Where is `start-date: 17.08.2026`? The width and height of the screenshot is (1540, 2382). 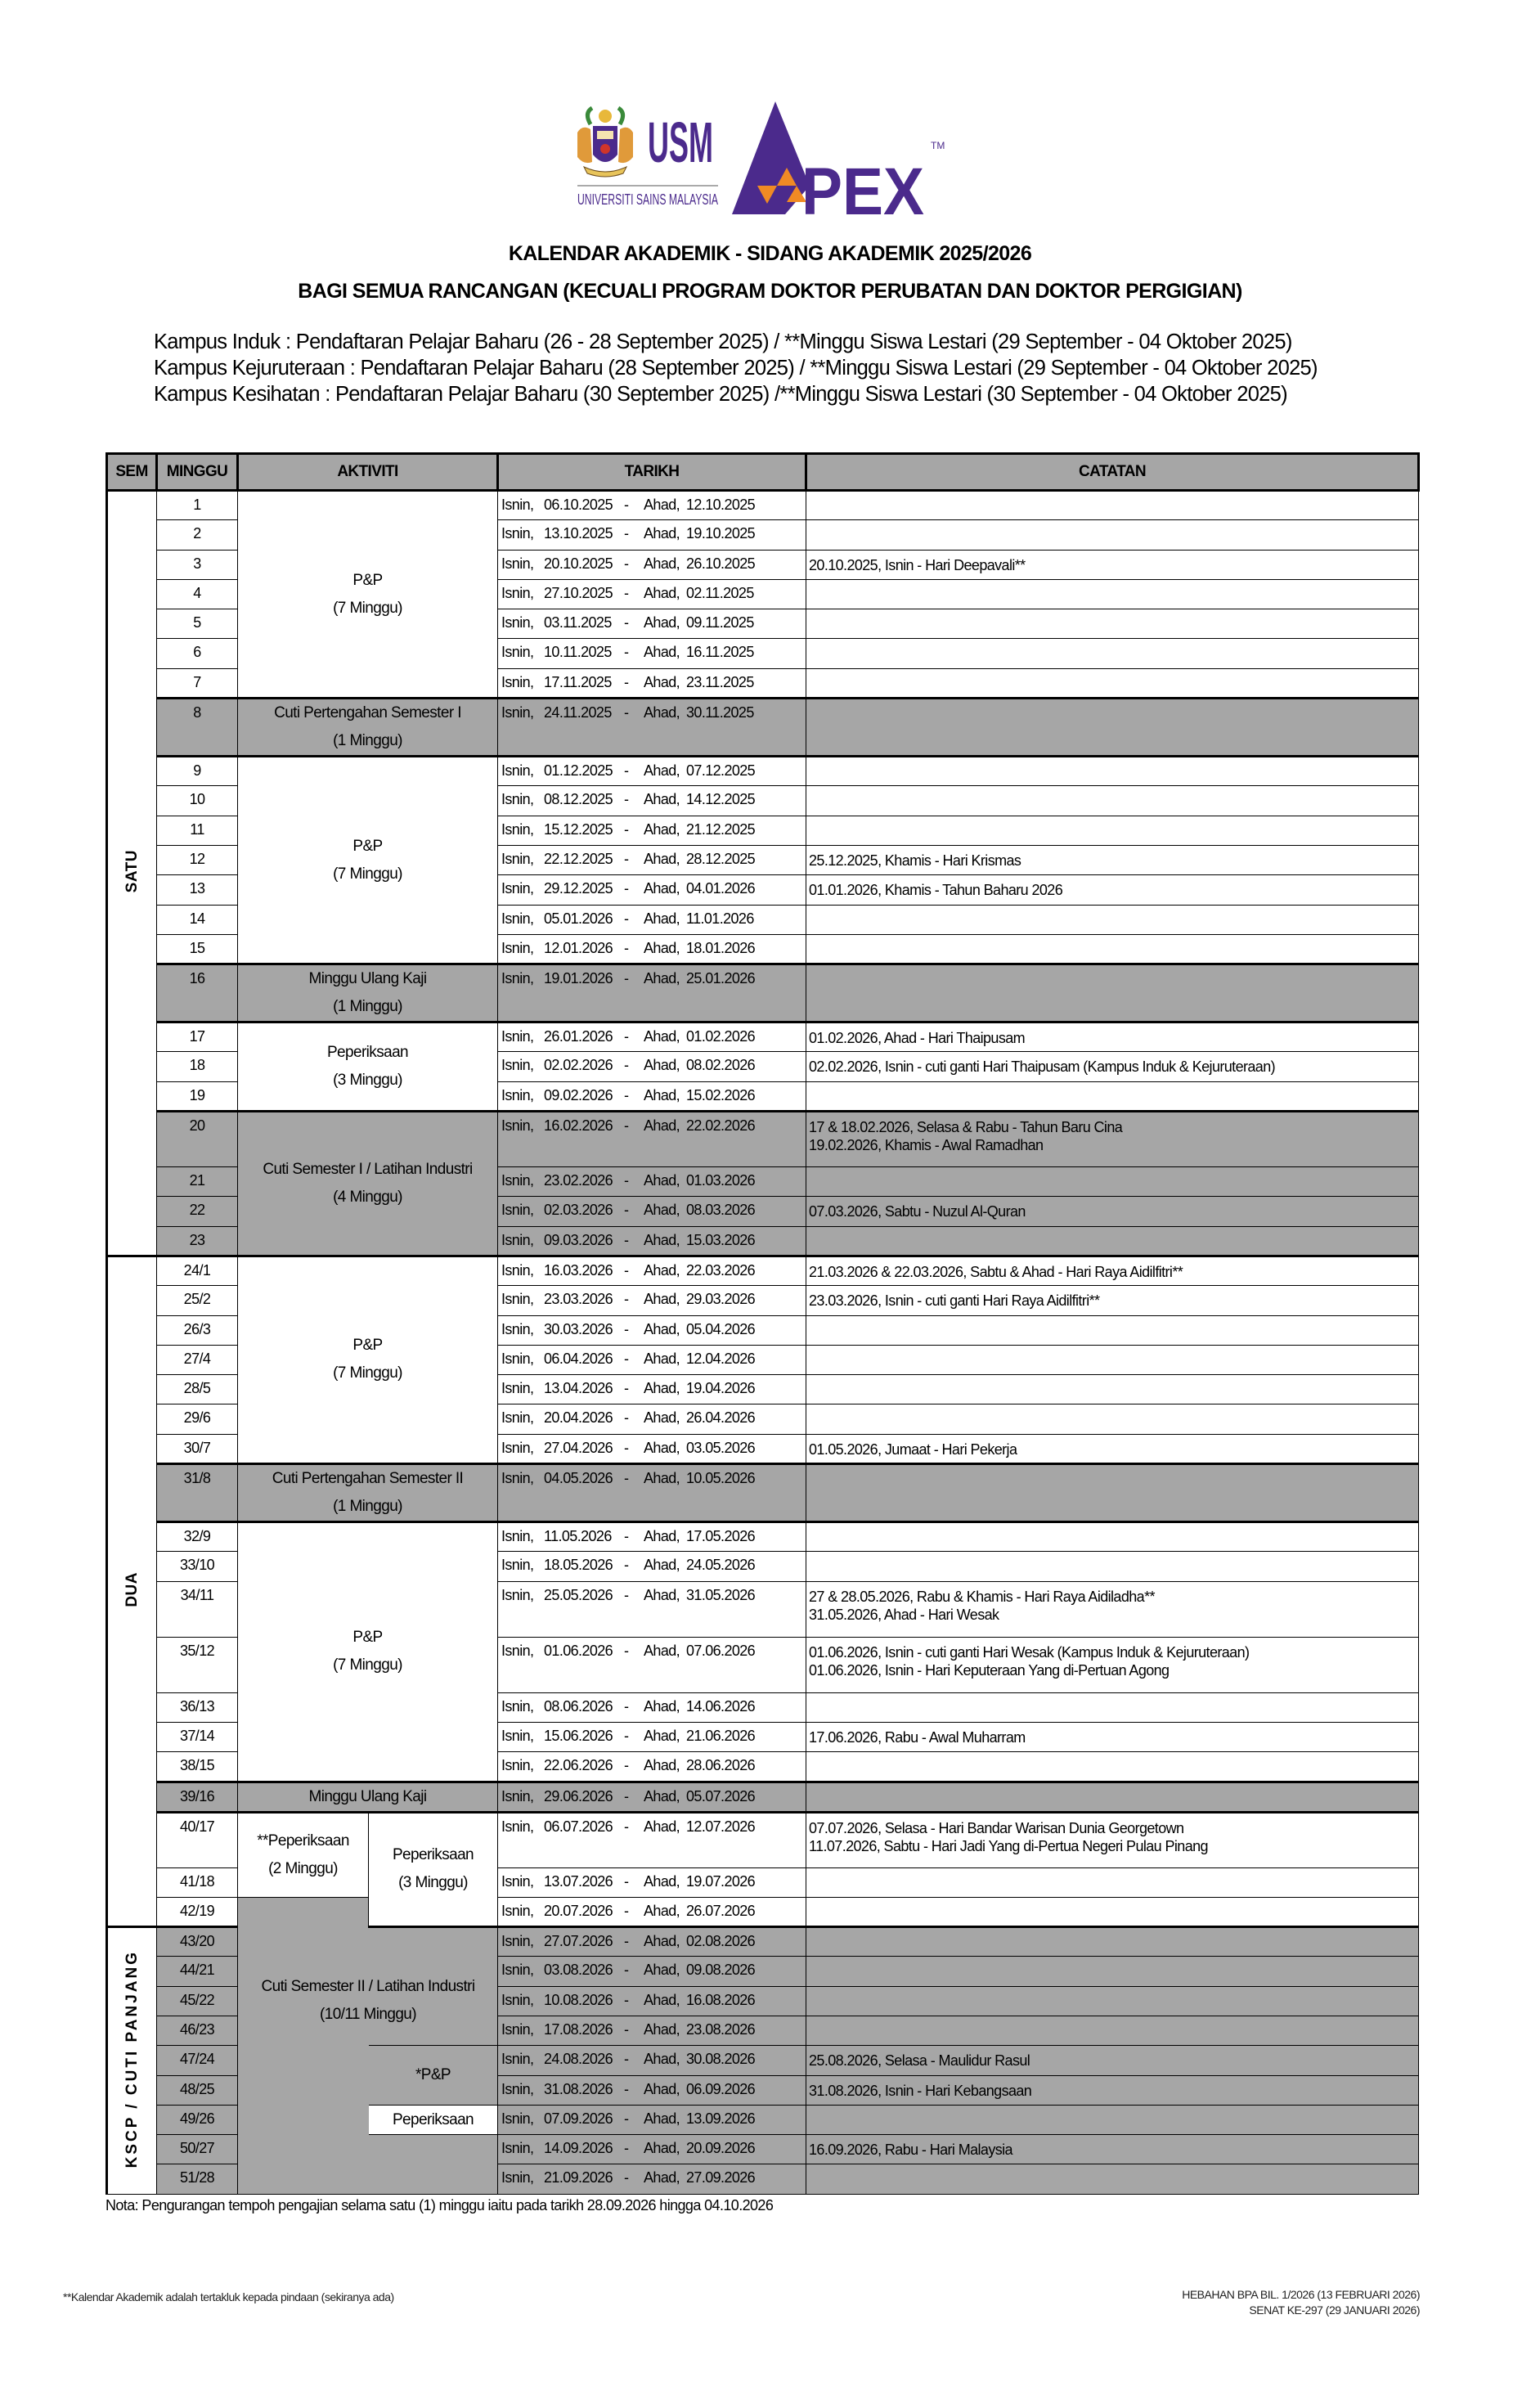
start-date: 17.08.2026 is located at coordinates (578, 2029).